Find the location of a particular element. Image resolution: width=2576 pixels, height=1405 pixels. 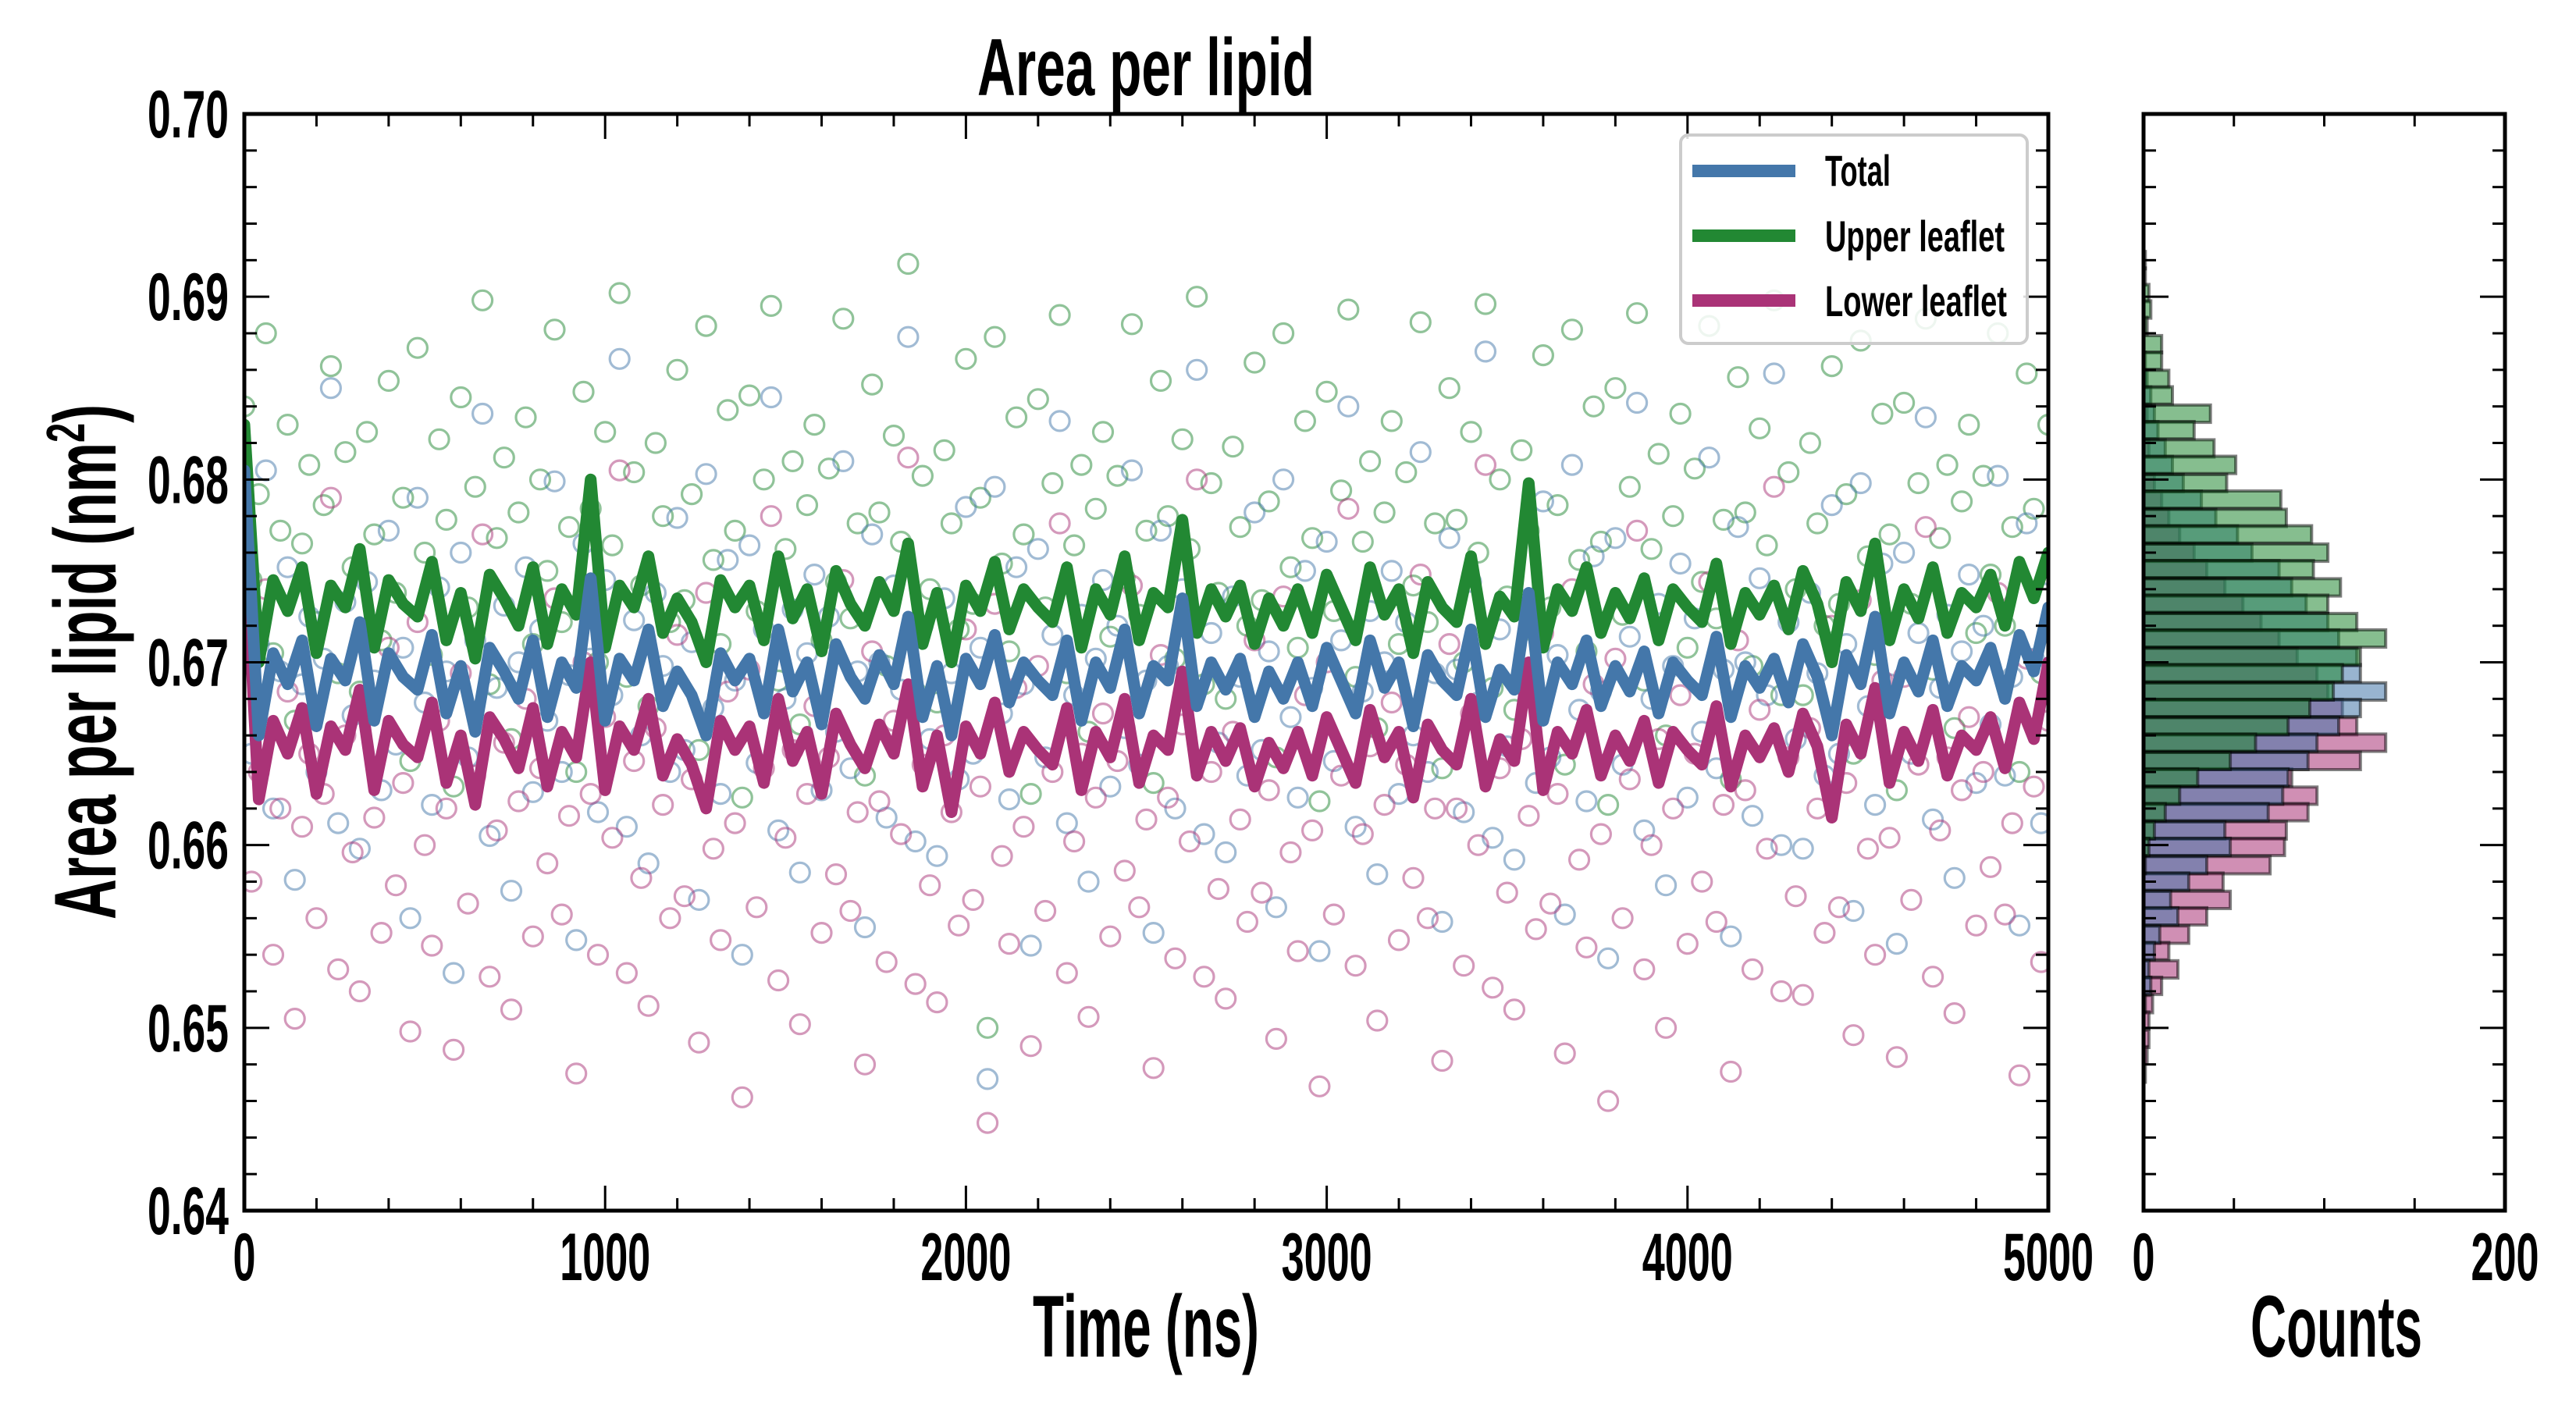

legend-label-total: Total is located at coordinates (1858, 170).